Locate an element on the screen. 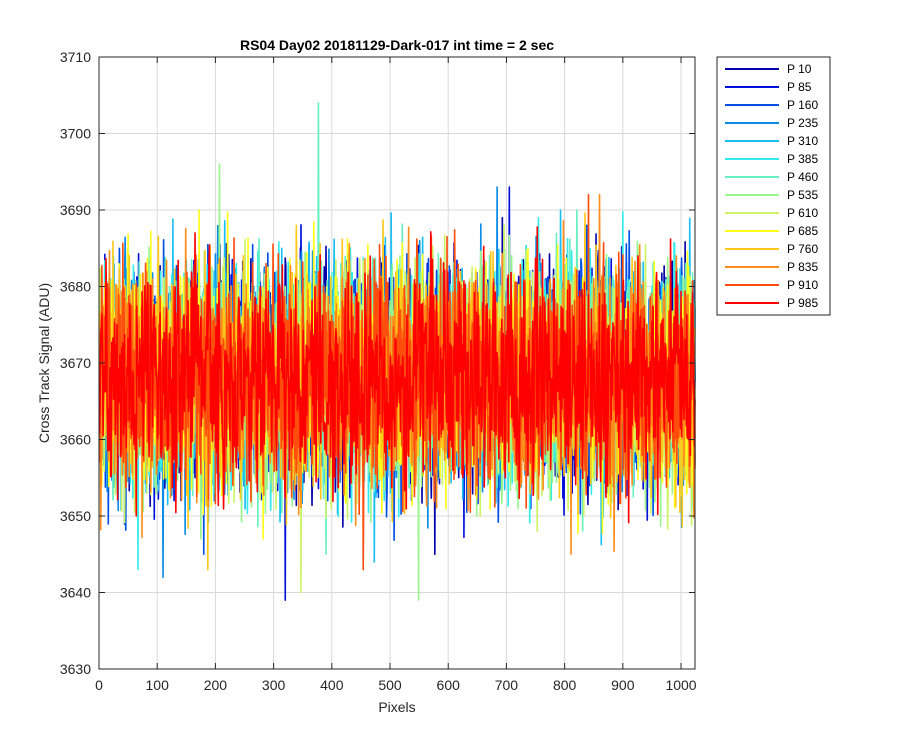  legend-label: P 310 is located at coordinates (802, 141).